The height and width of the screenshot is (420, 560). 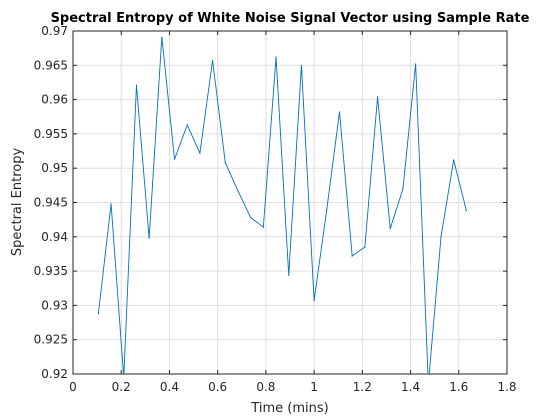 What do you see at coordinates (410, 387) in the screenshot?
I see `x-tick-label: 1.4` at bounding box center [410, 387].